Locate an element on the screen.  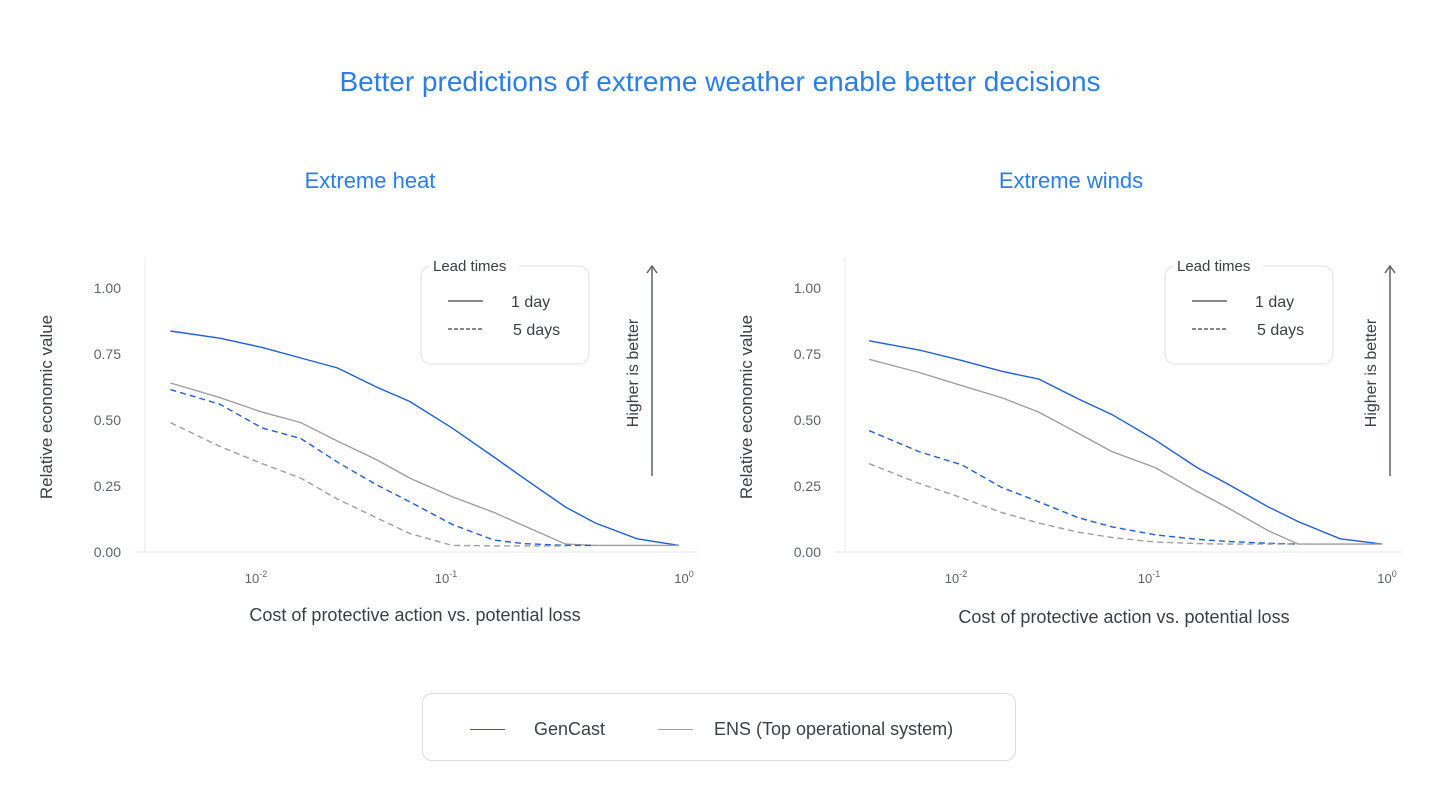
series-ens-1-day is located at coordinates (1125, 451).